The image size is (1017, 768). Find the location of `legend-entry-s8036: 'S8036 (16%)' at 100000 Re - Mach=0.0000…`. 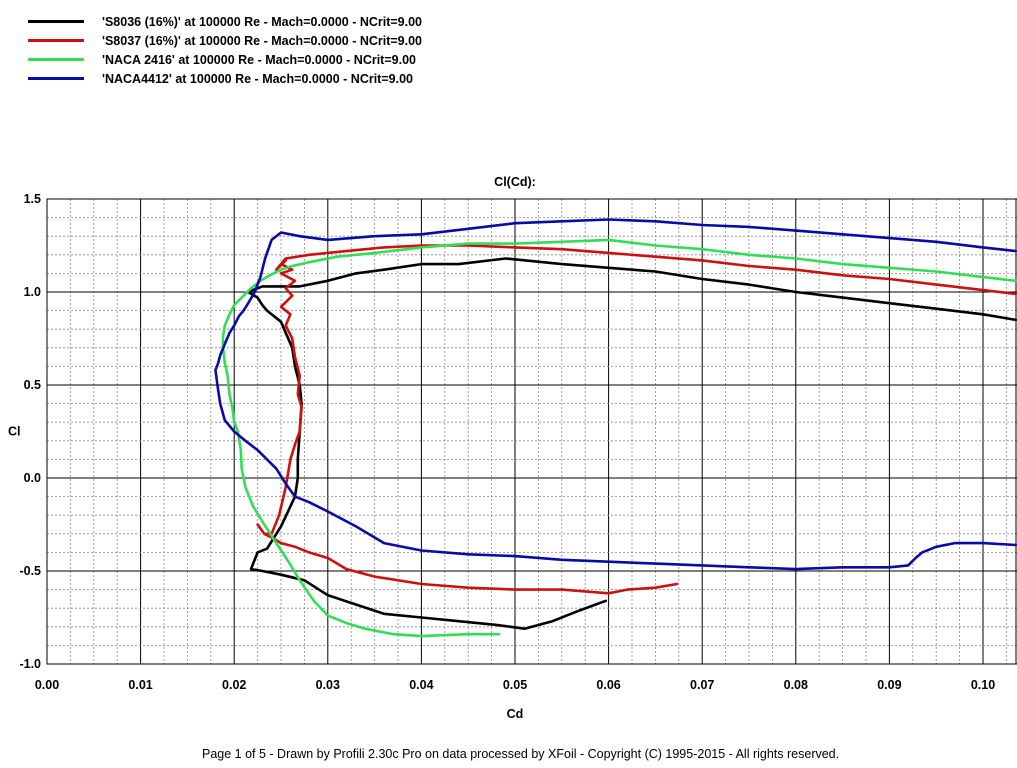

legend-entry-s8036: 'S8036 (16%)' at 100000 Re - Mach=0.0000… is located at coordinates (225, 21).